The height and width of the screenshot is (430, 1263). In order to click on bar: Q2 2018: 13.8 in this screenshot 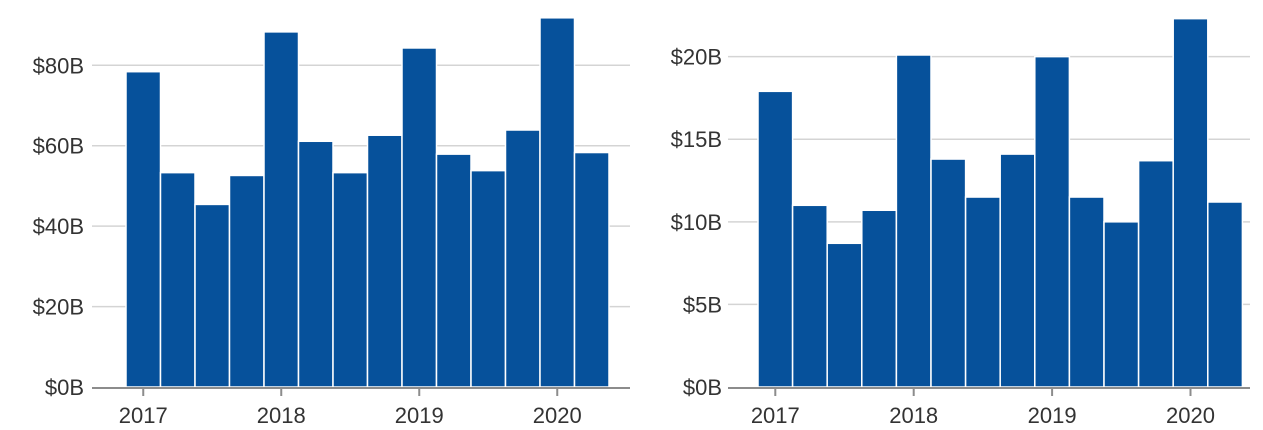, I will do `click(948, 273)`.